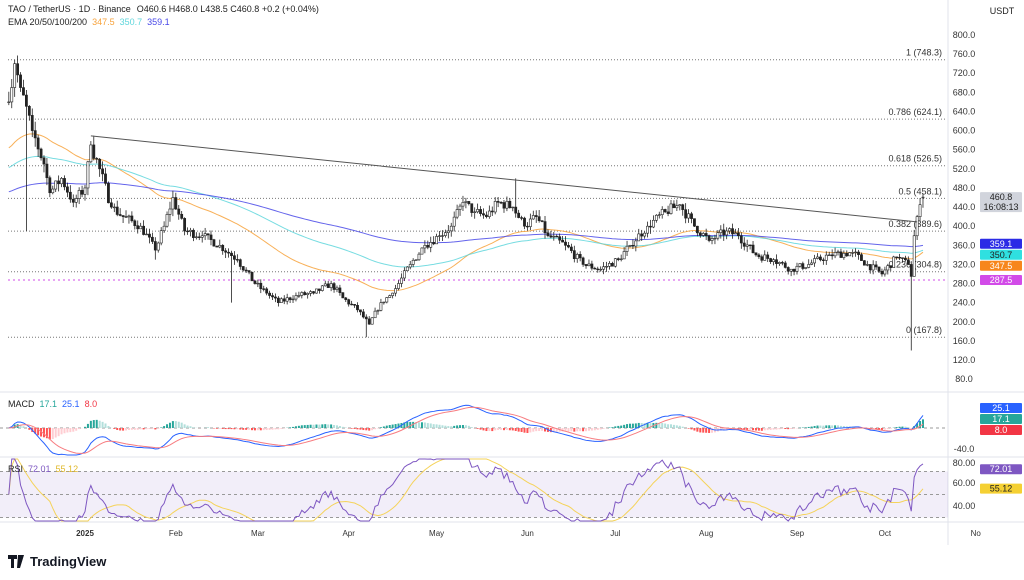  I want to click on fib-level-label: 0.786 (624.1), so click(915, 112).